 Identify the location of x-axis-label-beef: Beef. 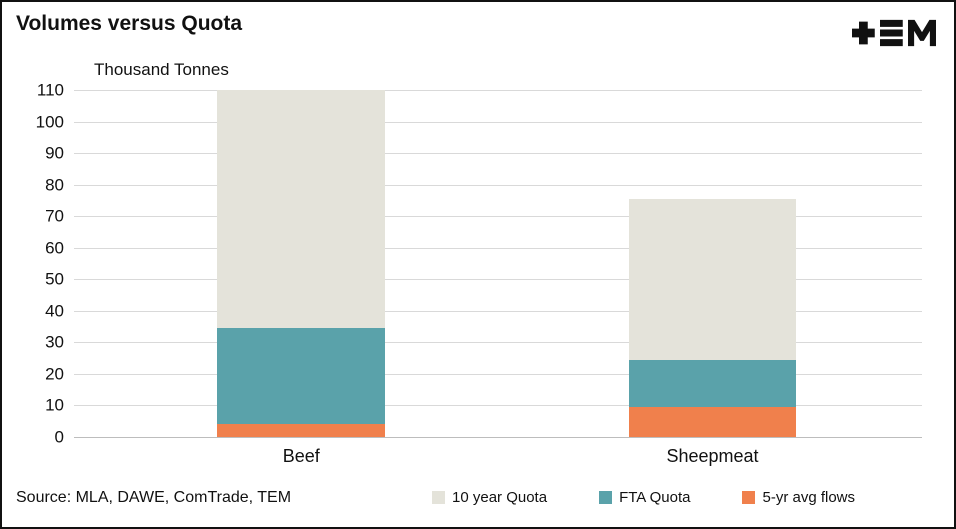
(301, 456).